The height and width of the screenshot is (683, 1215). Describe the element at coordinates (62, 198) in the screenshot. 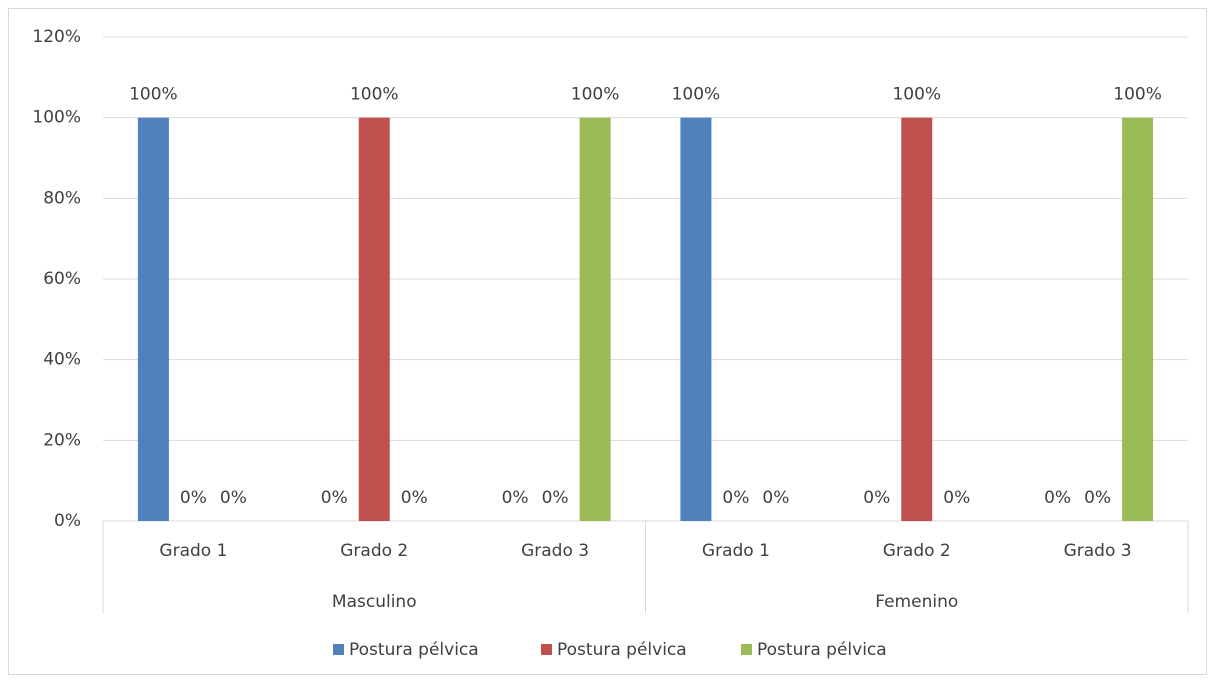

I see `y-tick-label: 80%` at that location.